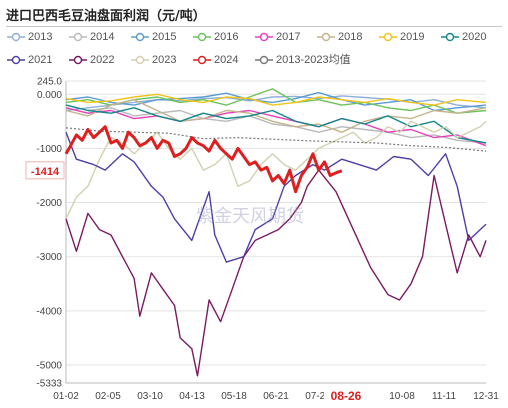  Describe the element at coordinates (102, 60) in the screenshot. I see `legend-label: 2022` at that location.